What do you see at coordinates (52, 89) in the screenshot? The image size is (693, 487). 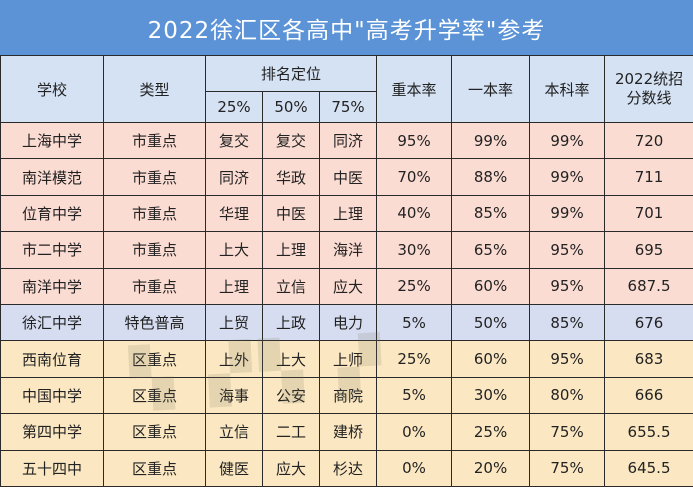 I see `header-school: 学校` at bounding box center [52, 89].